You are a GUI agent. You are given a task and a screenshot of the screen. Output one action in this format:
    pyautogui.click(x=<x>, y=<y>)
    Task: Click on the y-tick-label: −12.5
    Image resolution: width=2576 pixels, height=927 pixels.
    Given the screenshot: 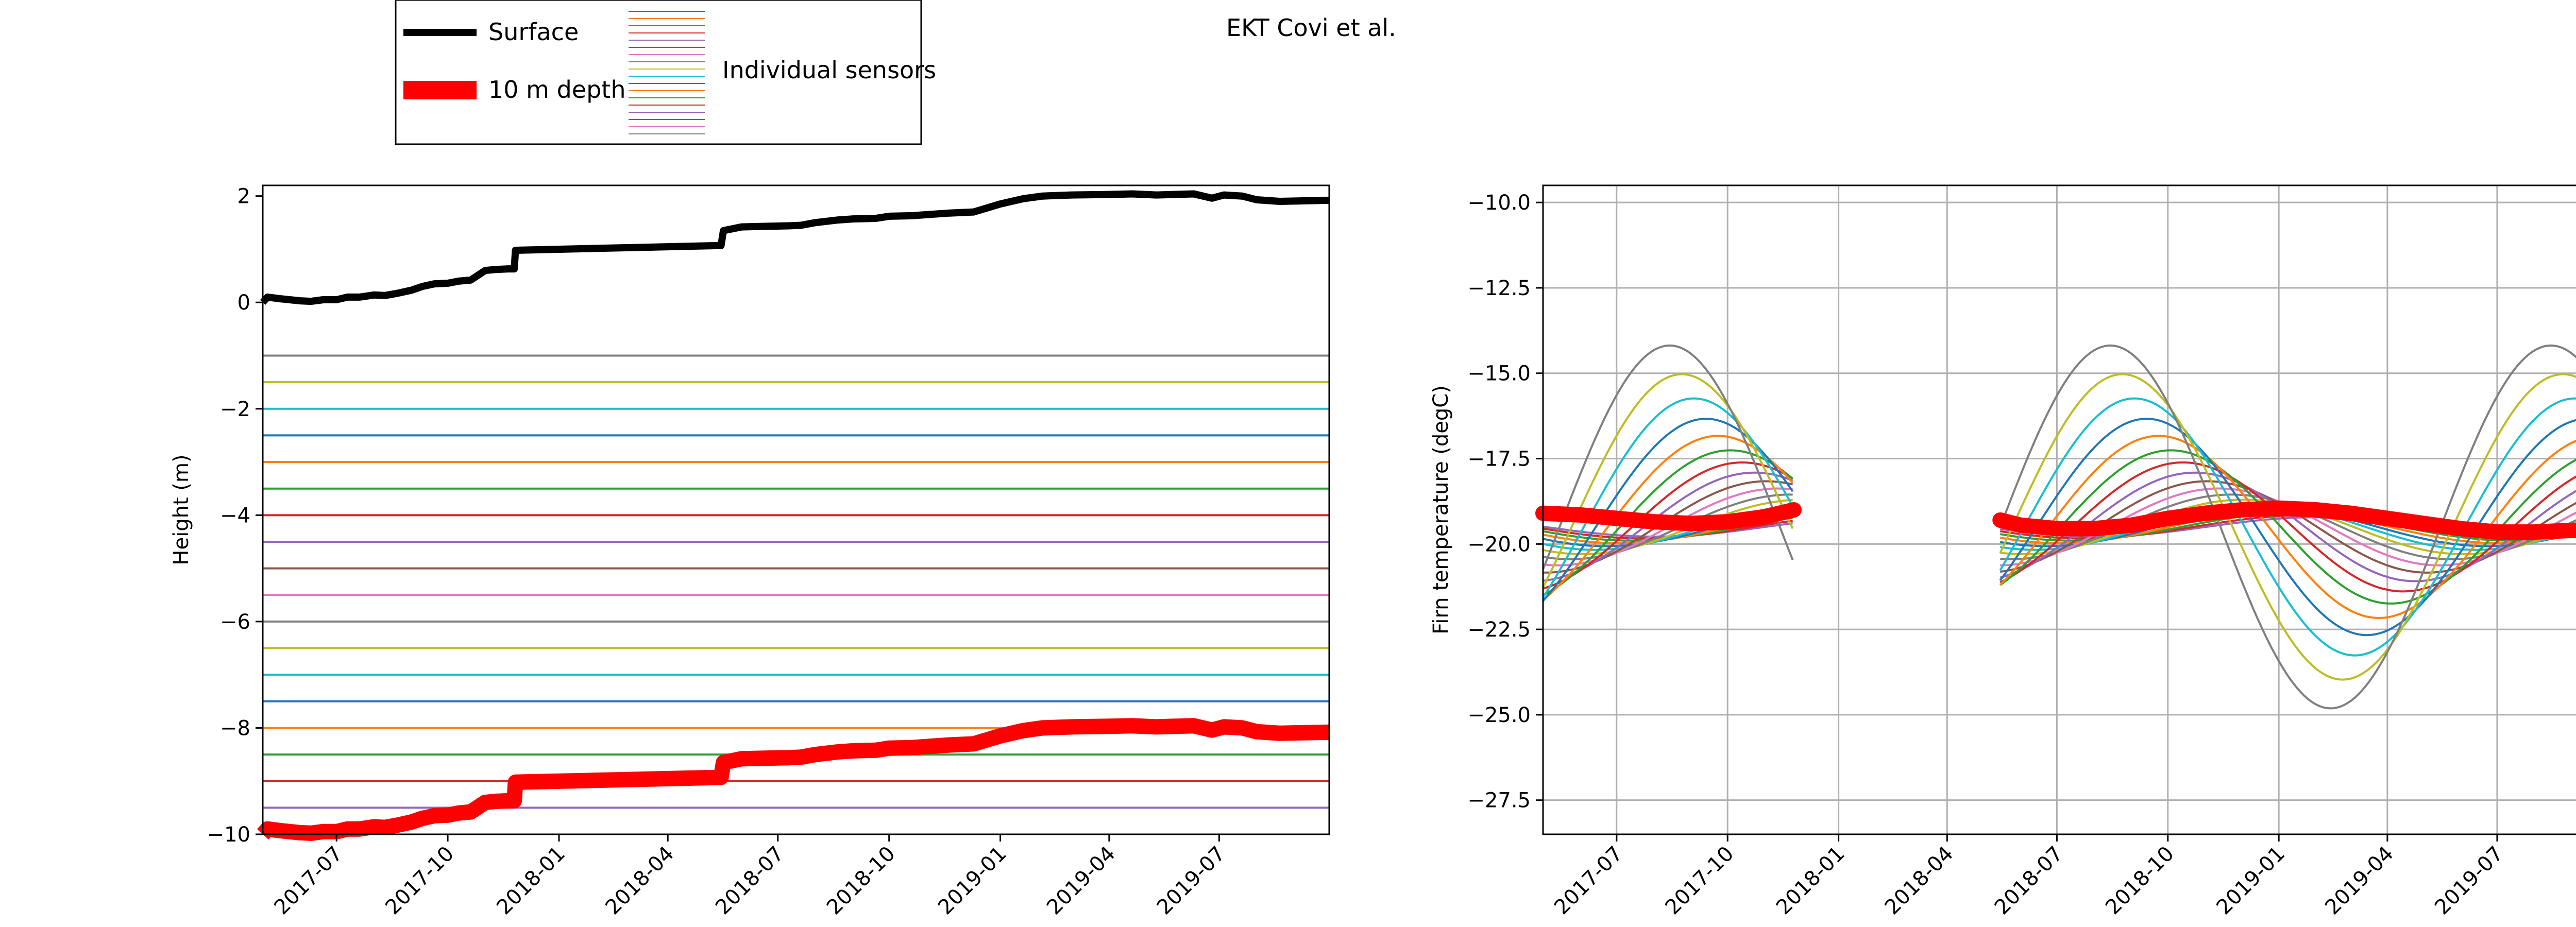 What is the action you would take?
    pyautogui.click(x=1499, y=288)
    